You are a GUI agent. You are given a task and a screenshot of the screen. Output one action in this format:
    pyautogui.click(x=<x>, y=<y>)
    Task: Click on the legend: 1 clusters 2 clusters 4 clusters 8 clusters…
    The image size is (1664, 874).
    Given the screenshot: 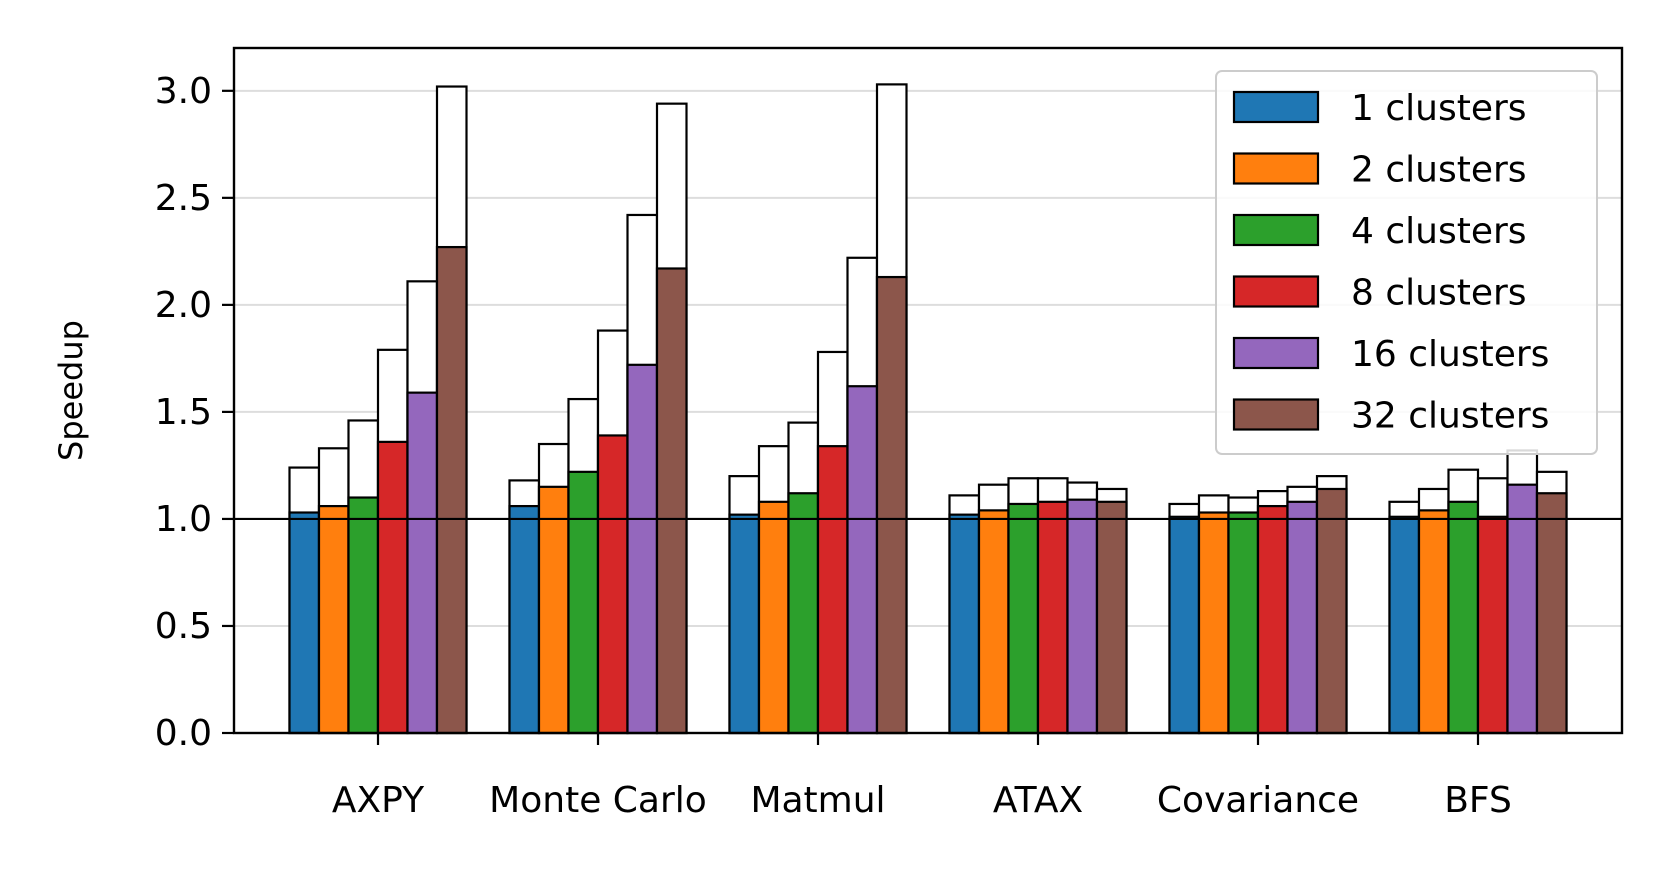 What is the action you would take?
    pyautogui.click(x=1406, y=262)
    